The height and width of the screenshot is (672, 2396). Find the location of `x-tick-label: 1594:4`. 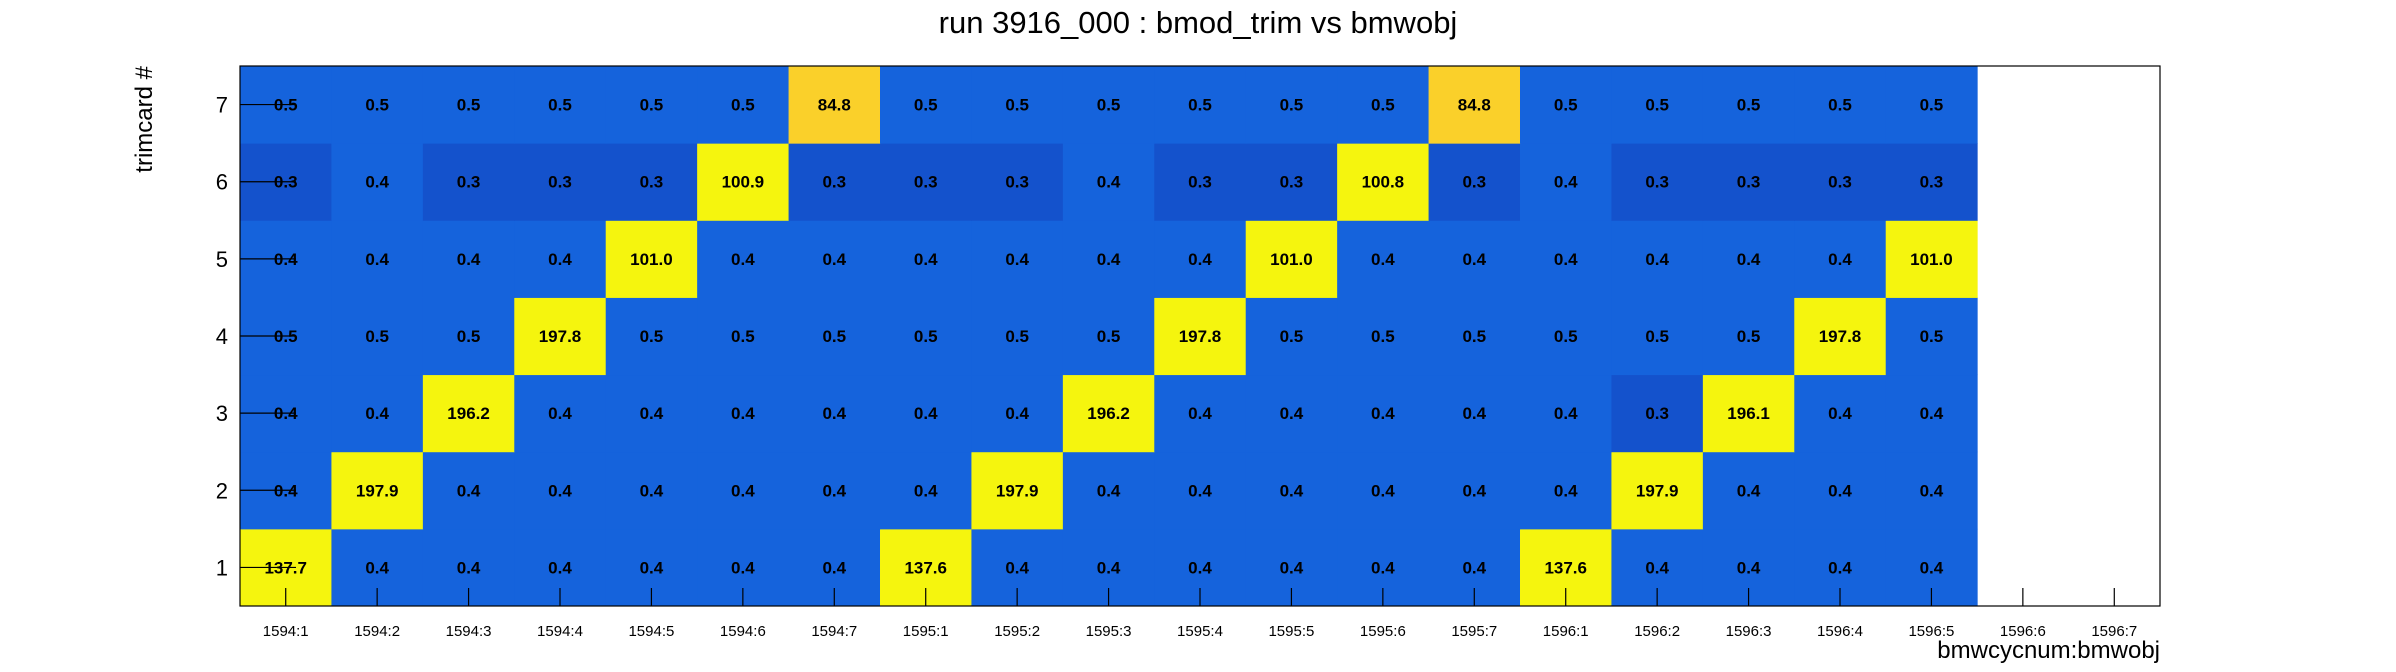

x-tick-label: 1594:4 is located at coordinates (560, 631).